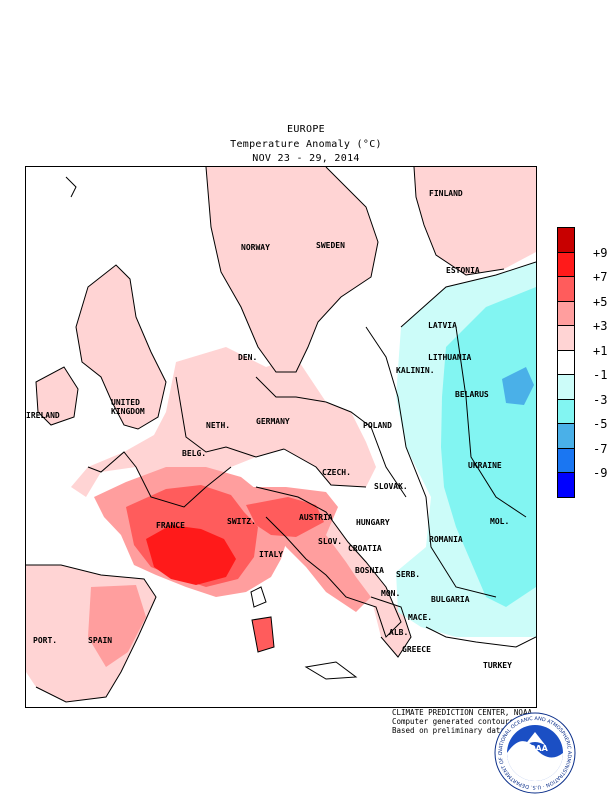 Image resolution: width=612 pixels, height=798 pixels. Describe the element at coordinates (415, 370) in the screenshot. I see `country-label: KALININ.` at that location.